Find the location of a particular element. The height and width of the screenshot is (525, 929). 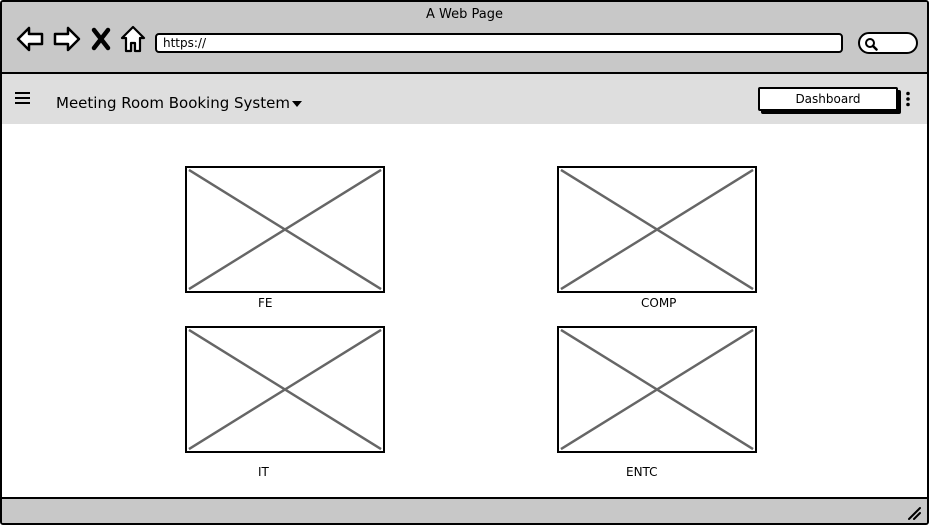

search-button is located at coordinates (888, 43).